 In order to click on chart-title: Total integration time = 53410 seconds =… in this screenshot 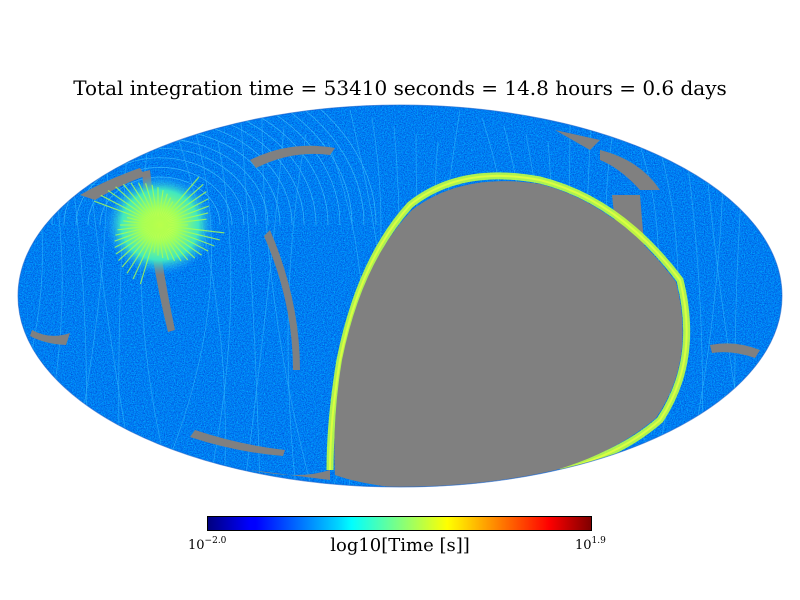, I will do `click(400, 88)`.